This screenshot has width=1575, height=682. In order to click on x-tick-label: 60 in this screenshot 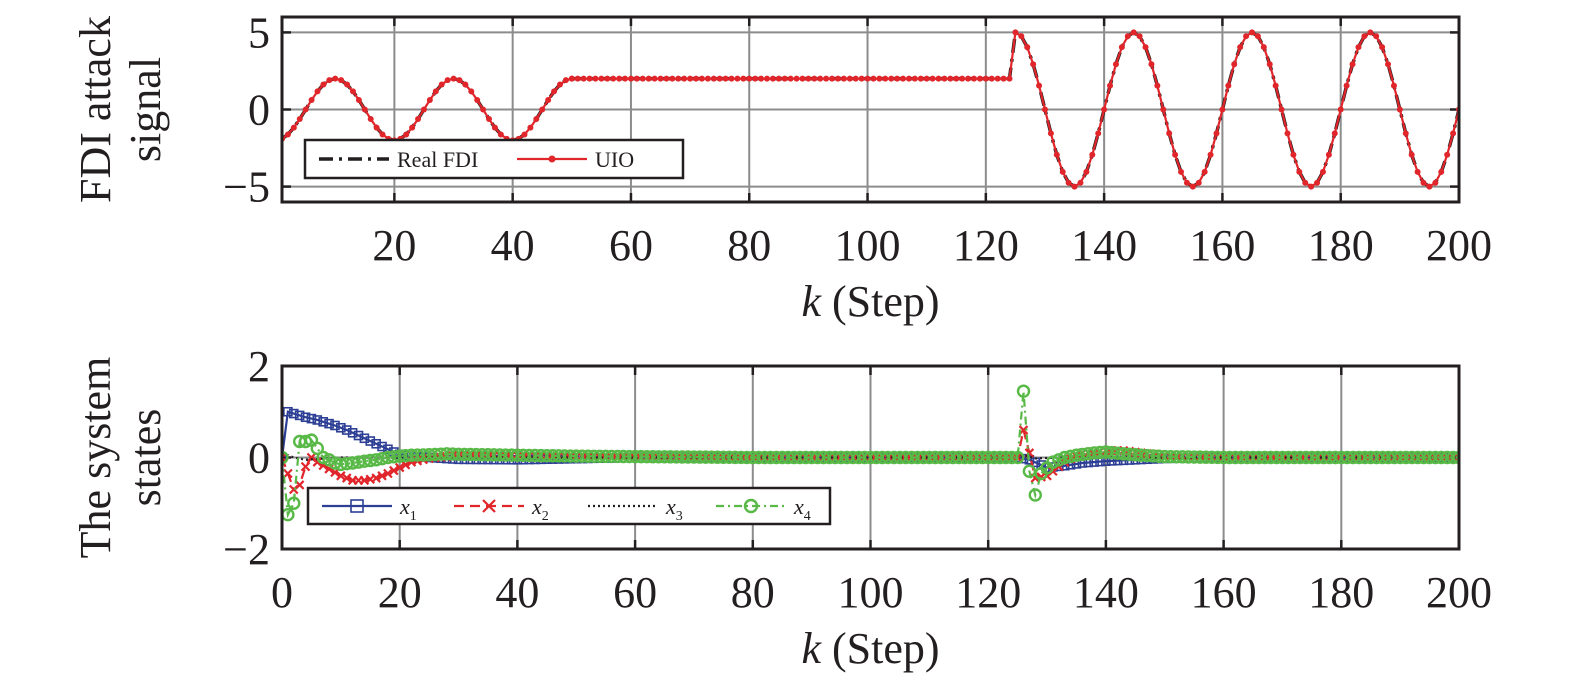, I will do `click(635, 592)`.